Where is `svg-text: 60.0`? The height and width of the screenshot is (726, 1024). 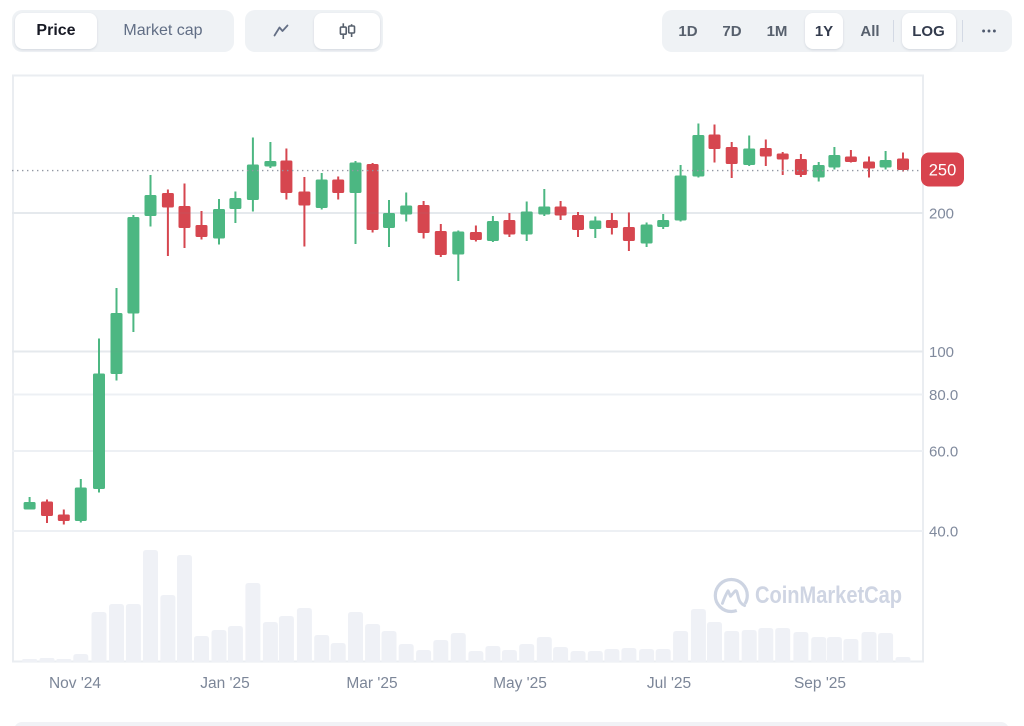
svg-text: 60.0 is located at coordinates (943, 451).